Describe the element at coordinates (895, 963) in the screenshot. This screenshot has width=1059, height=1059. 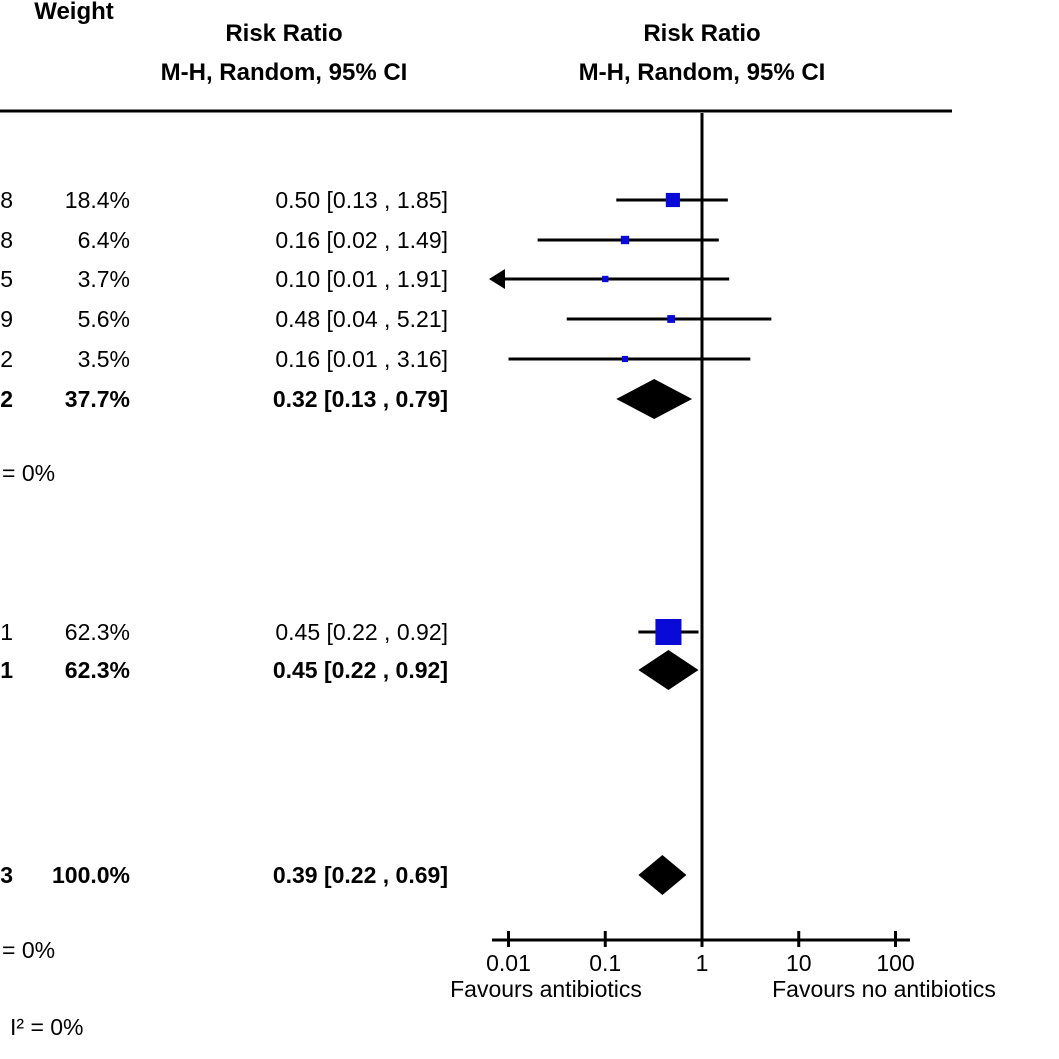
I see `x-axis-tick-label: 100` at that location.